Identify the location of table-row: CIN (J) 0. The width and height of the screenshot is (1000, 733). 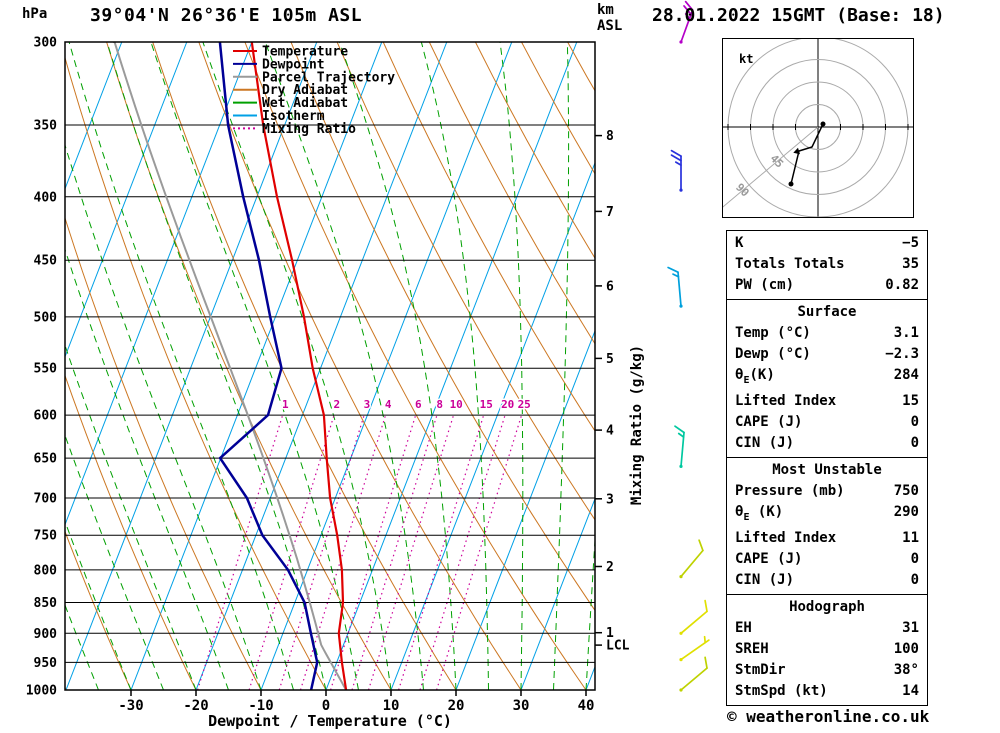
(827, 580).